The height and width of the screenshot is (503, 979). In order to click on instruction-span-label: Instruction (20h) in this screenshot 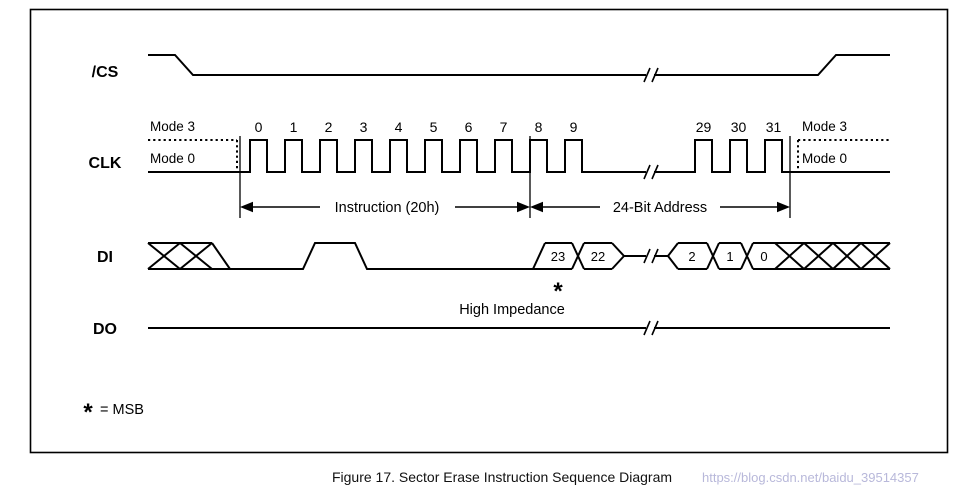, I will do `click(387, 208)`.